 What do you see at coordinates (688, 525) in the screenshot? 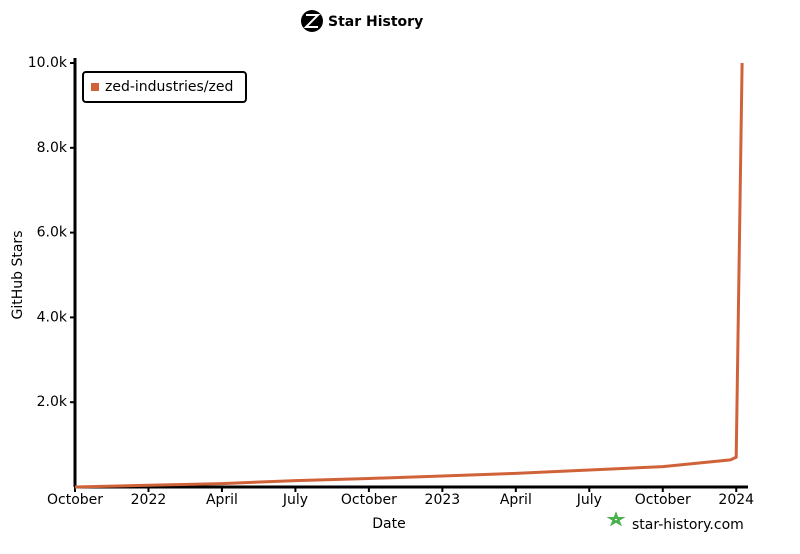
I see `watermark: star-history.com` at bounding box center [688, 525].